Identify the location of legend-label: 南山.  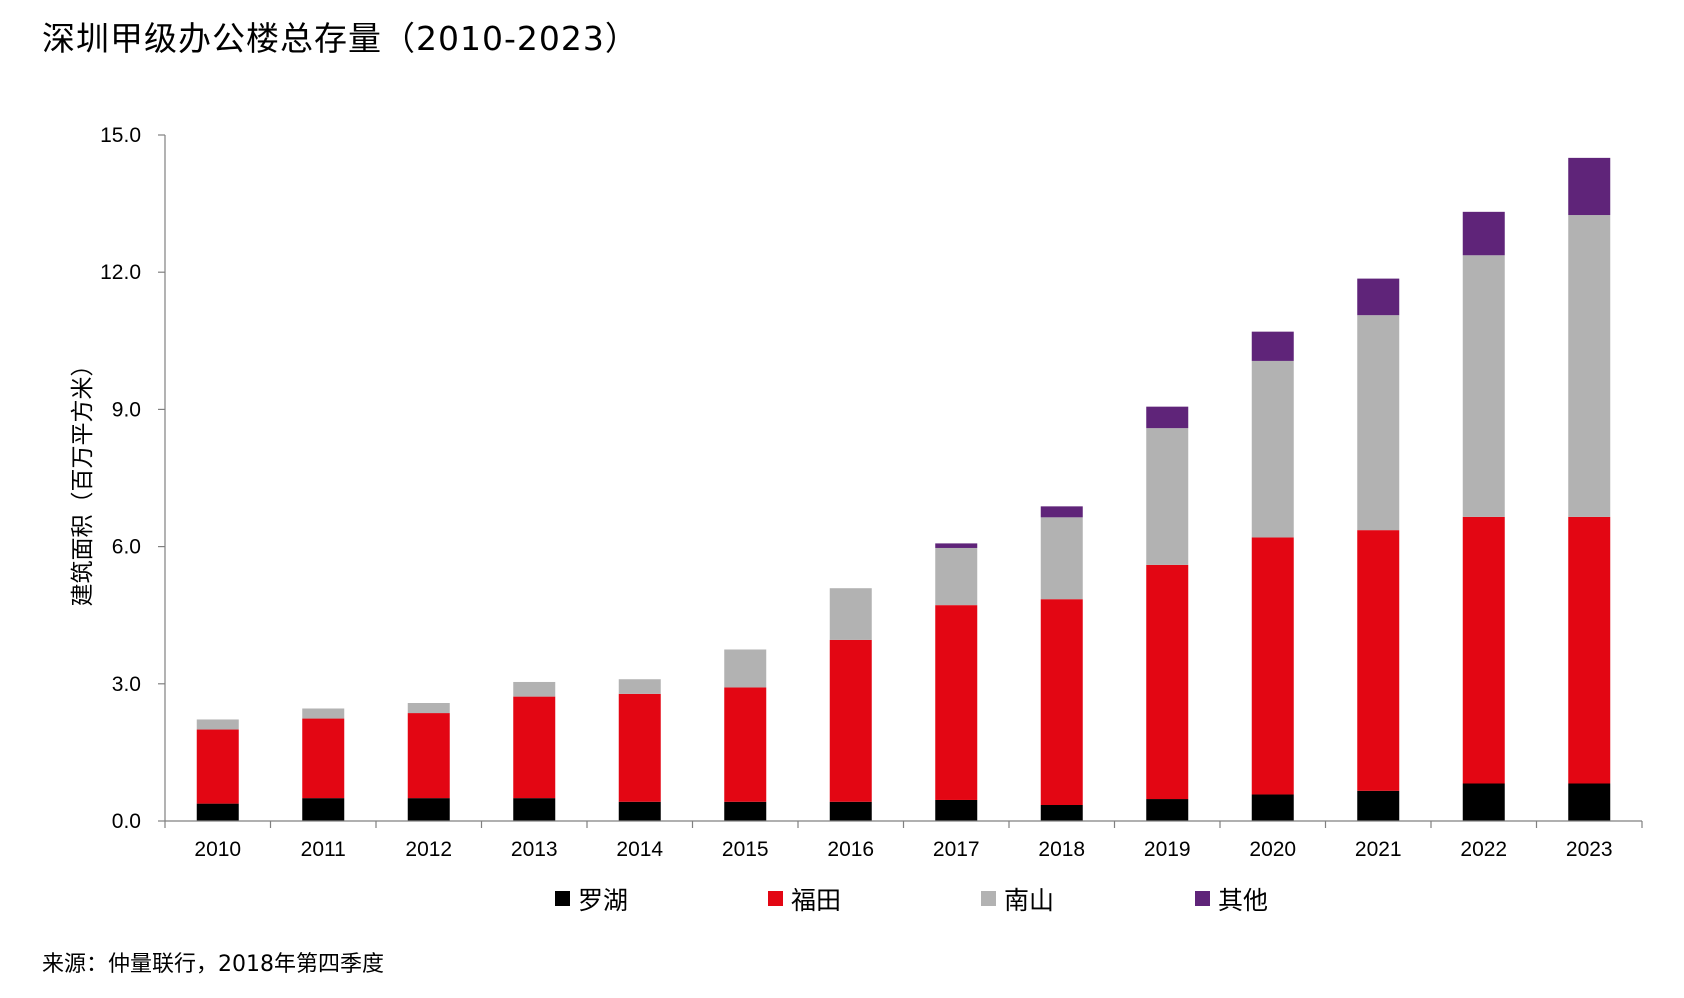
(1029, 900).